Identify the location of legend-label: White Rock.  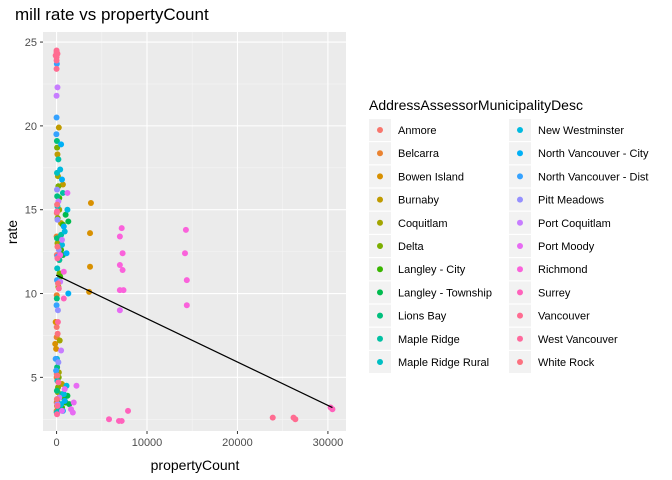
(566, 363).